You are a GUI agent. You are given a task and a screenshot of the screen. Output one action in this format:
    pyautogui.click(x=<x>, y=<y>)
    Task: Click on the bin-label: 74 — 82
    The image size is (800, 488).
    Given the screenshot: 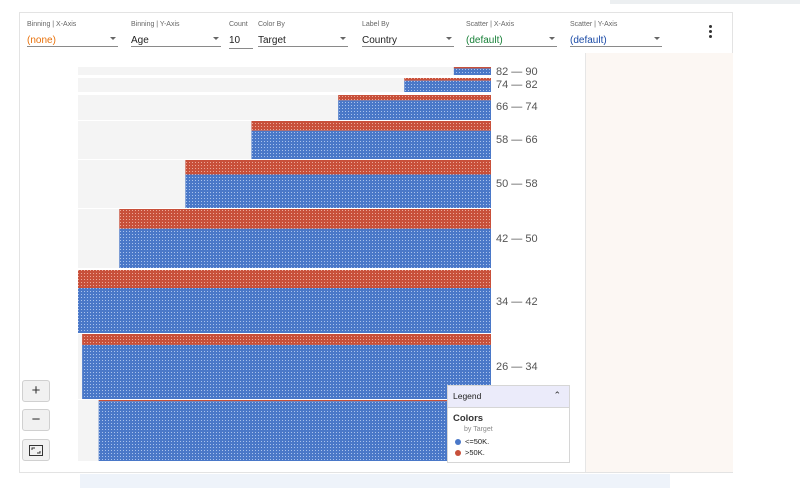 What is the action you would take?
    pyautogui.click(x=517, y=85)
    